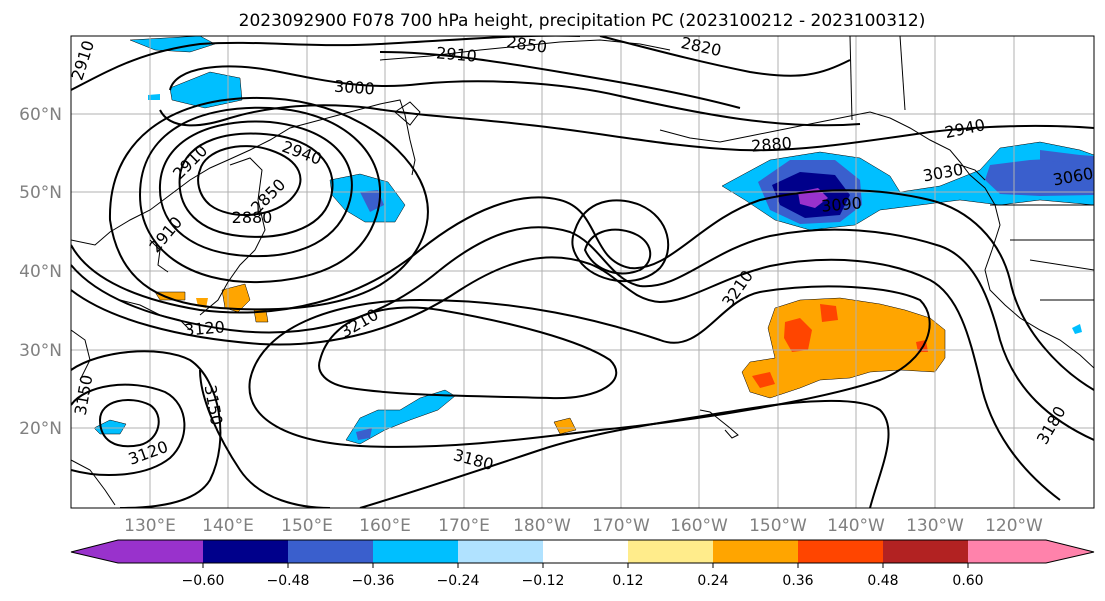  Describe the element at coordinates (40, 429) in the screenshot. I see `lat-label: 20°N` at that location.